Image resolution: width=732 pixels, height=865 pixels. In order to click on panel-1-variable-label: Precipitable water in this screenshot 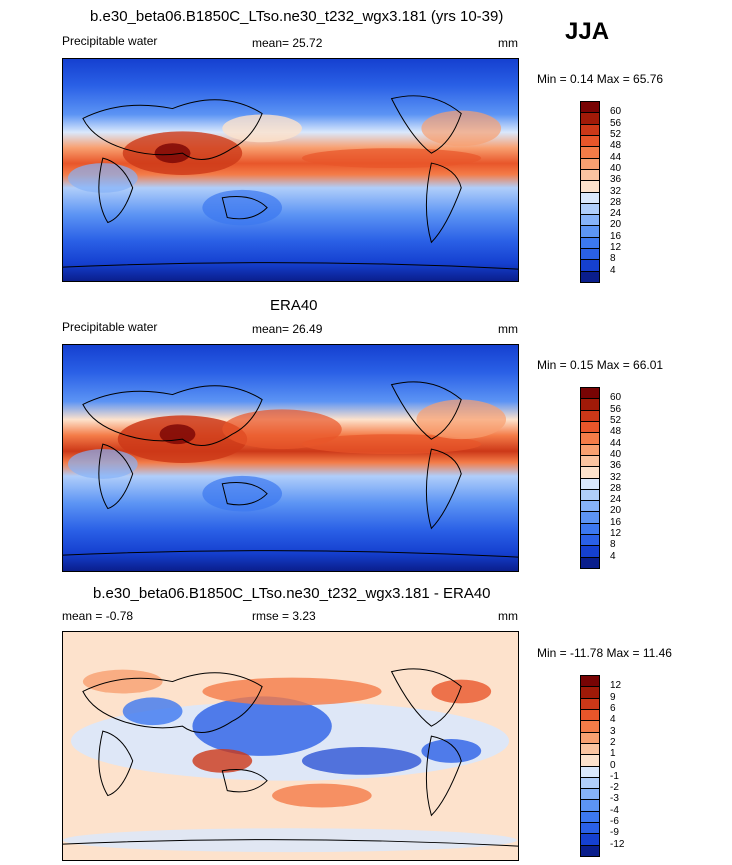, I will do `click(110, 41)`.